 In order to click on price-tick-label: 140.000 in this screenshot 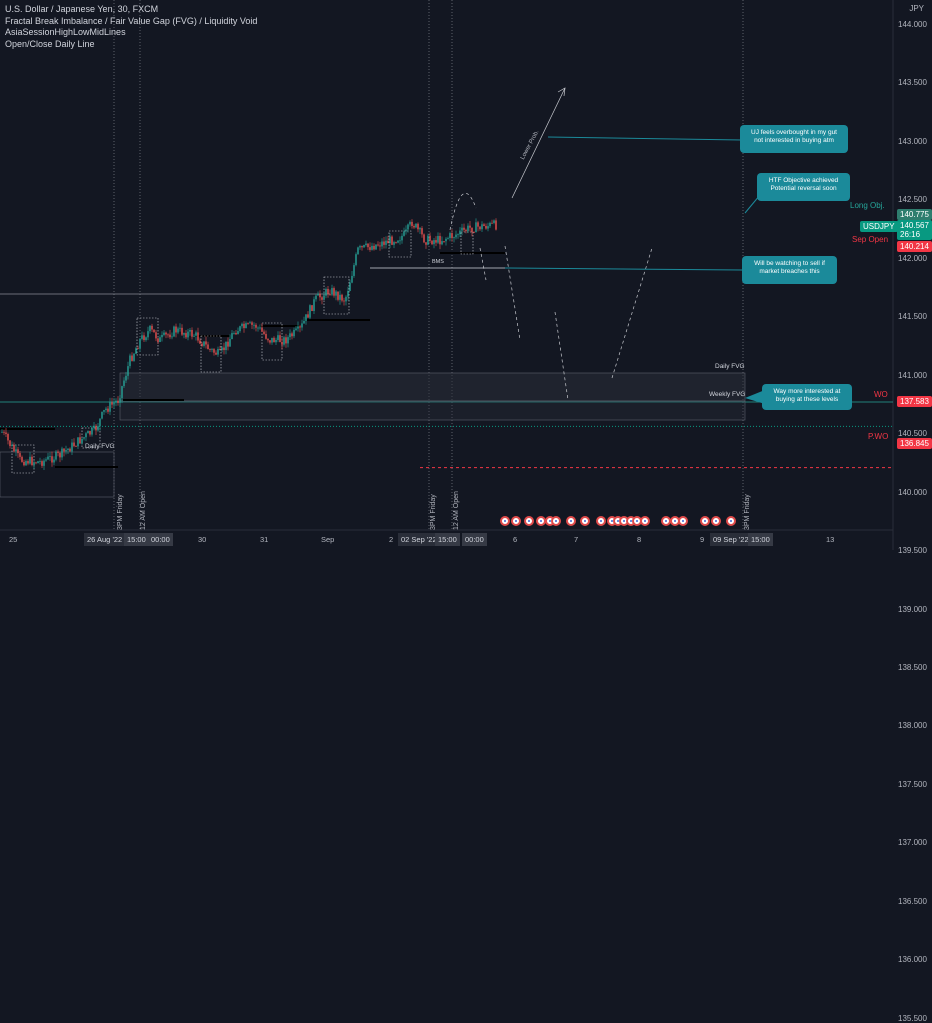, I will do `click(912, 492)`.